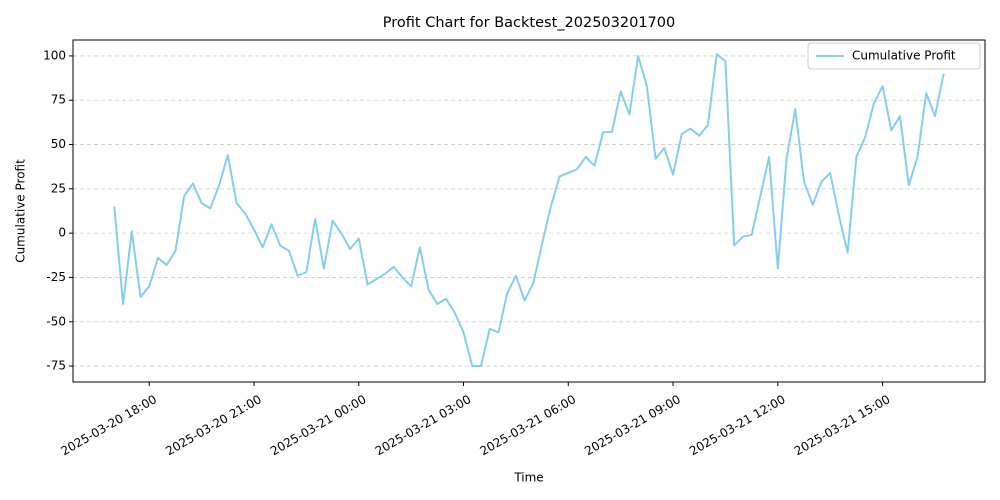 The height and width of the screenshot is (500, 1000). Describe the element at coordinates (54, 55) in the screenshot. I see `y-tick-label: 100` at that location.